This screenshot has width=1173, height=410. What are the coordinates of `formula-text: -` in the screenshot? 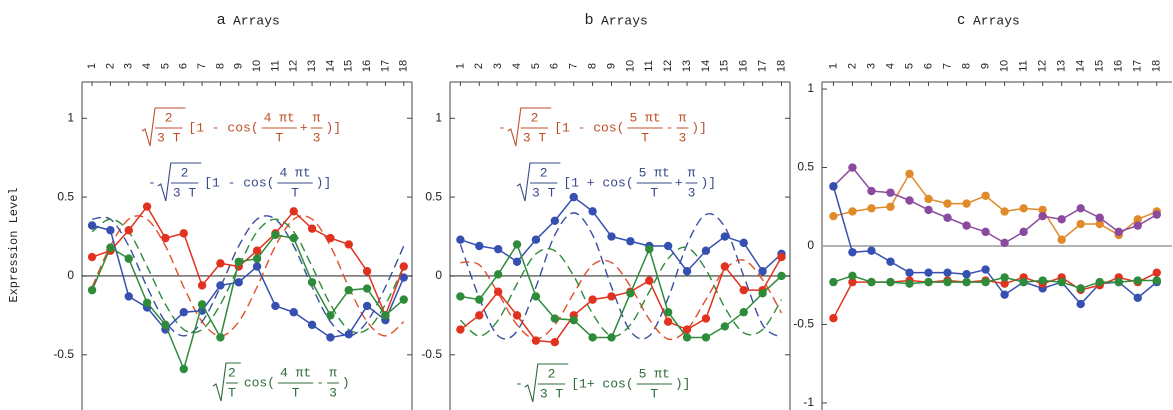 It's located at (320, 382).